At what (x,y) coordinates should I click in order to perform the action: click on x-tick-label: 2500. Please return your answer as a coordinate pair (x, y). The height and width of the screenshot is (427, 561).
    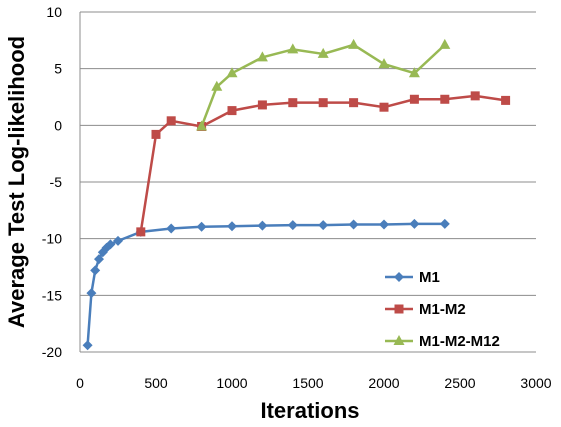
    Looking at the image, I should click on (459, 383).